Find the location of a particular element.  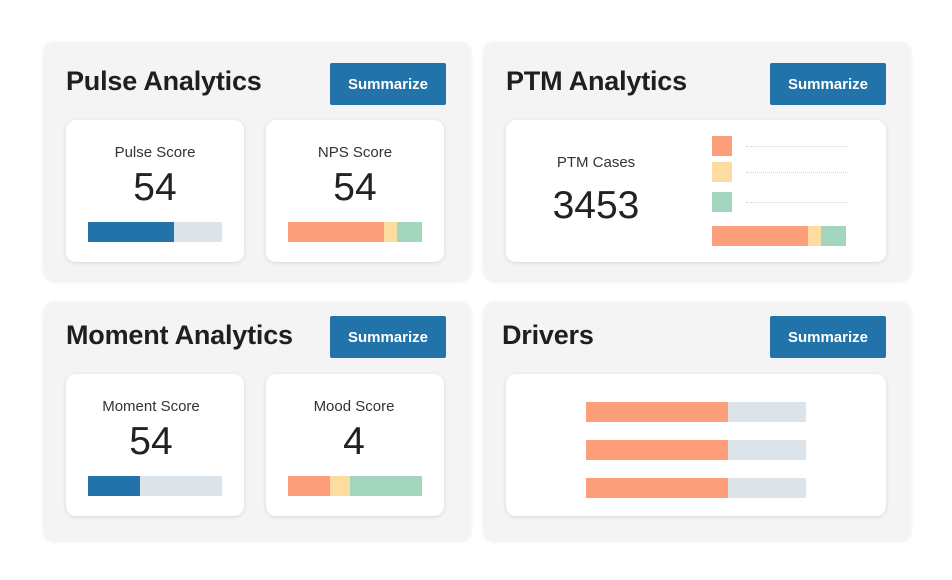

ptm-yellow-segment is located at coordinates (814, 236).